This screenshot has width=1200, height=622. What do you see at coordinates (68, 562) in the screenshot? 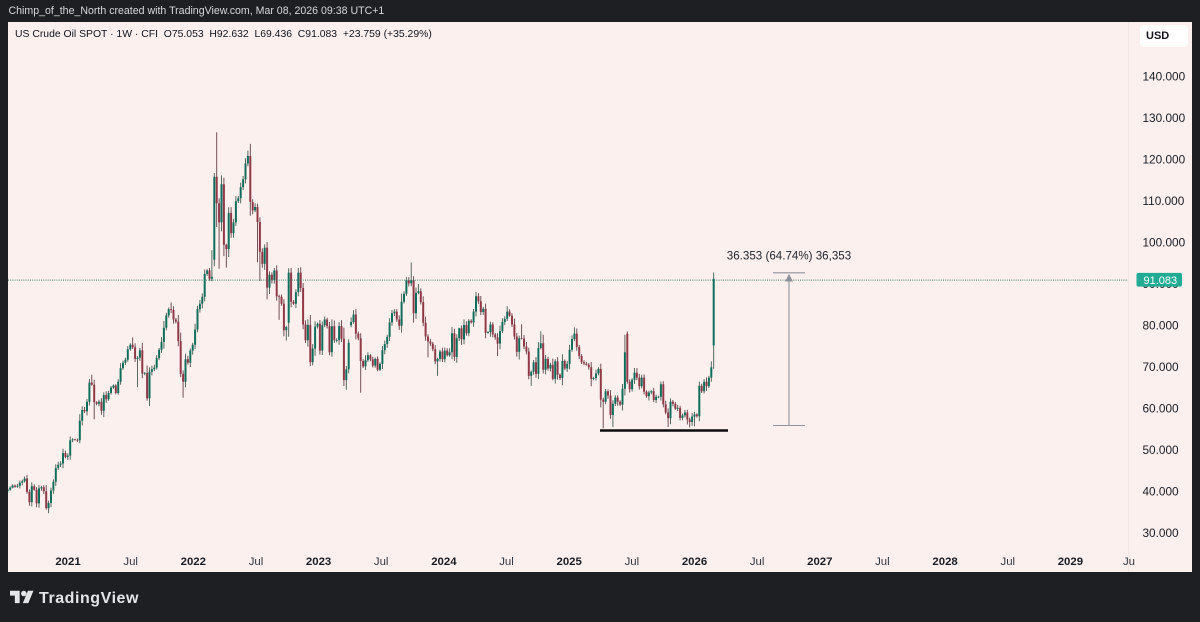
I see `svg-text: 2021` at bounding box center [68, 562].